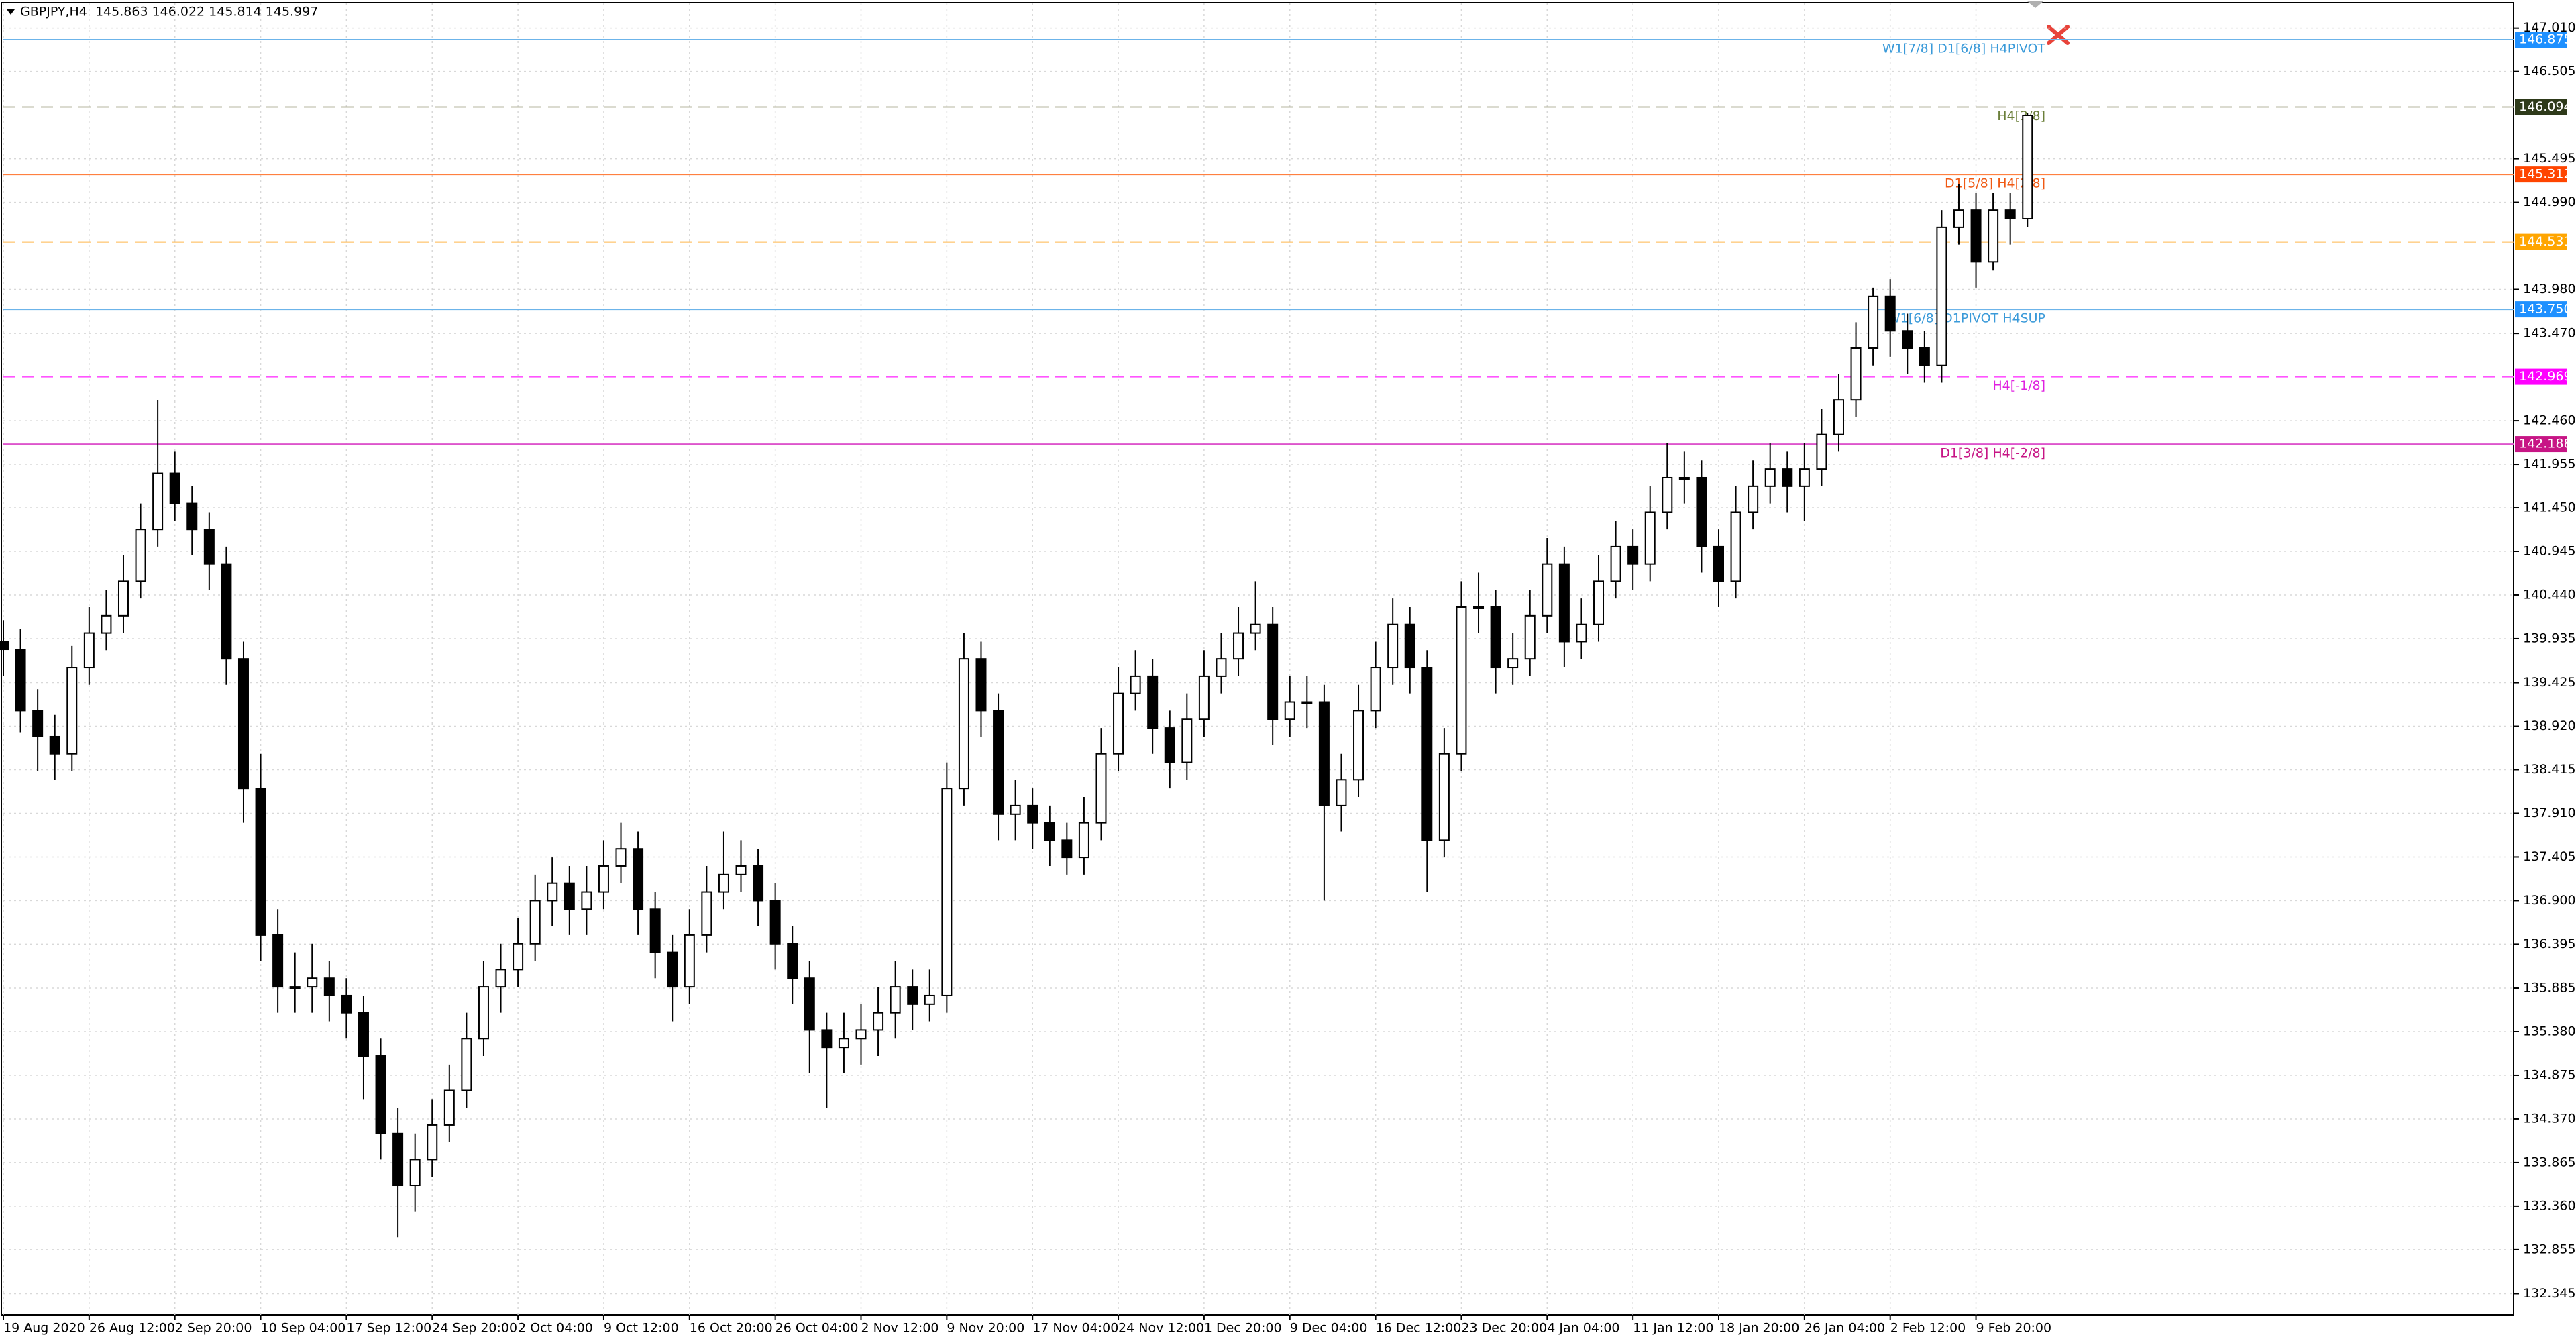  What do you see at coordinates (2014, 1328) in the screenshot?
I see `x-tick-label: 9 Feb 20:00` at bounding box center [2014, 1328].